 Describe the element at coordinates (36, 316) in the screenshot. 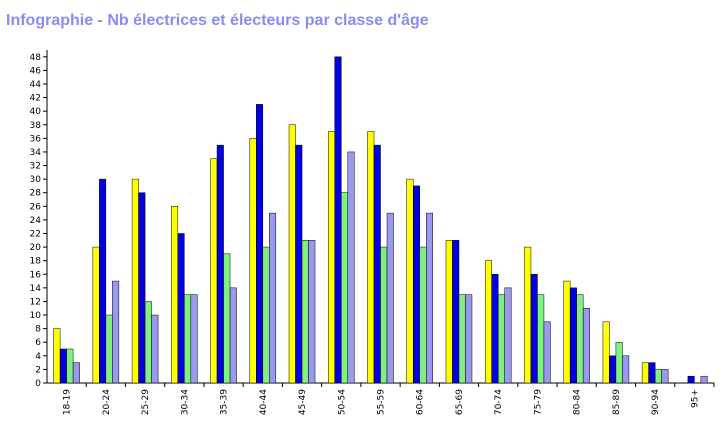

I see `y-tick-label: 10` at that location.